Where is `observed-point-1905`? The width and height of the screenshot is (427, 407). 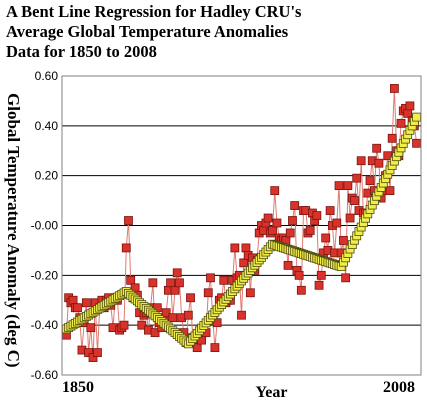
observed-point-1905 is located at coordinates (188, 315).